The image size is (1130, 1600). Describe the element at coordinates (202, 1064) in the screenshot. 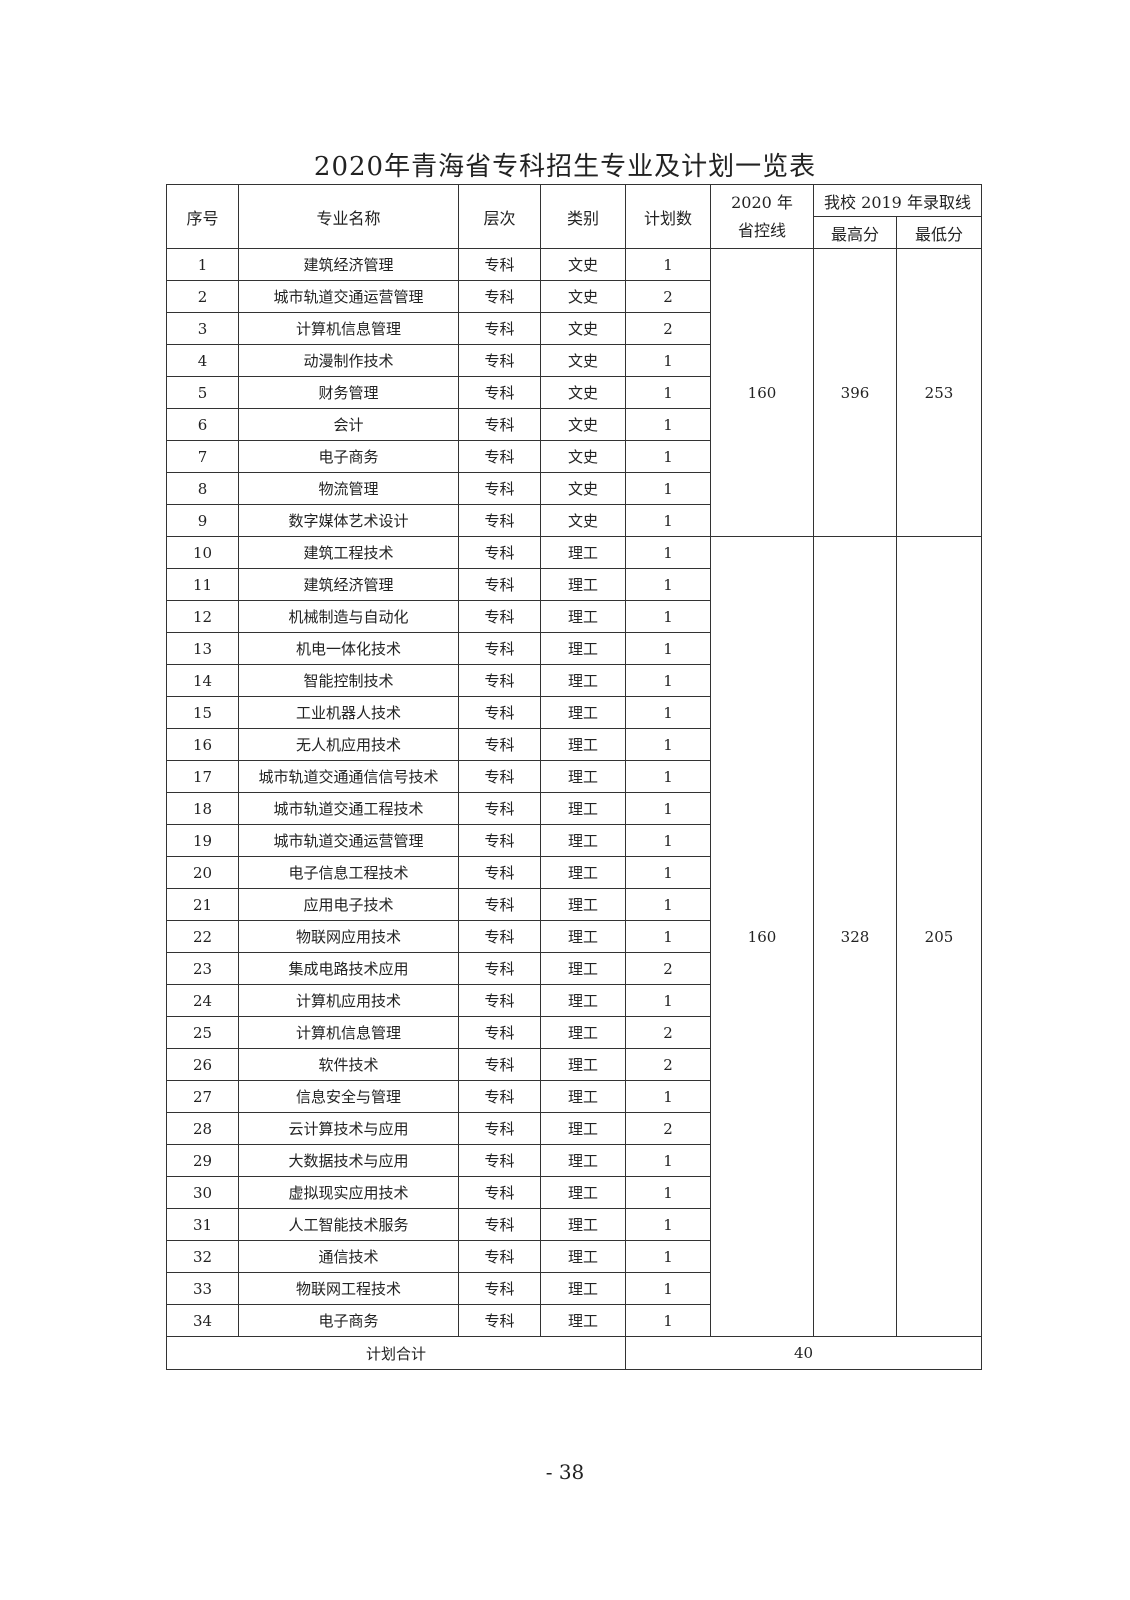

I see `row-index: 26` at that location.